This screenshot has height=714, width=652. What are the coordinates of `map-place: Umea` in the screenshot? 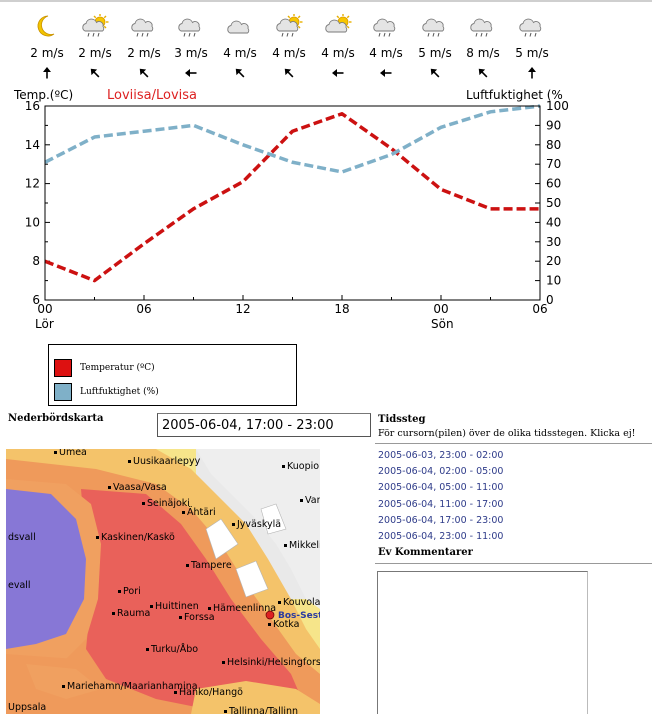 It's located at (70, 453).